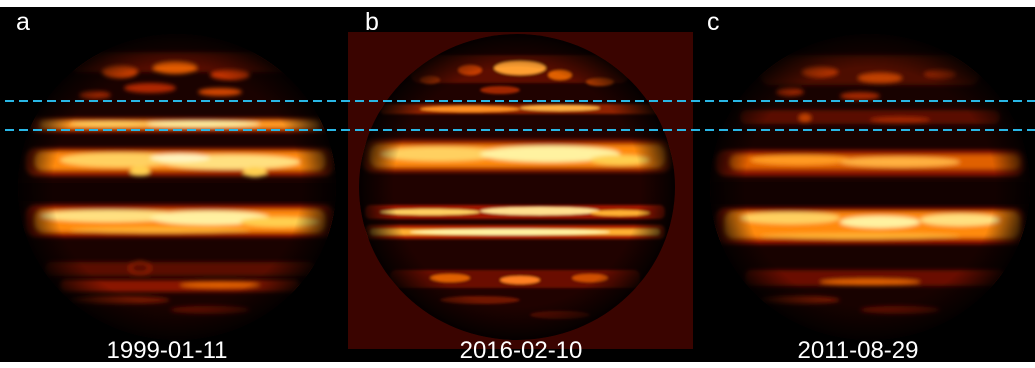 The image size is (1035, 368). What do you see at coordinates (521, 350) in the screenshot?
I see `panel-b-date: 2016-02-10` at bounding box center [521, 350].